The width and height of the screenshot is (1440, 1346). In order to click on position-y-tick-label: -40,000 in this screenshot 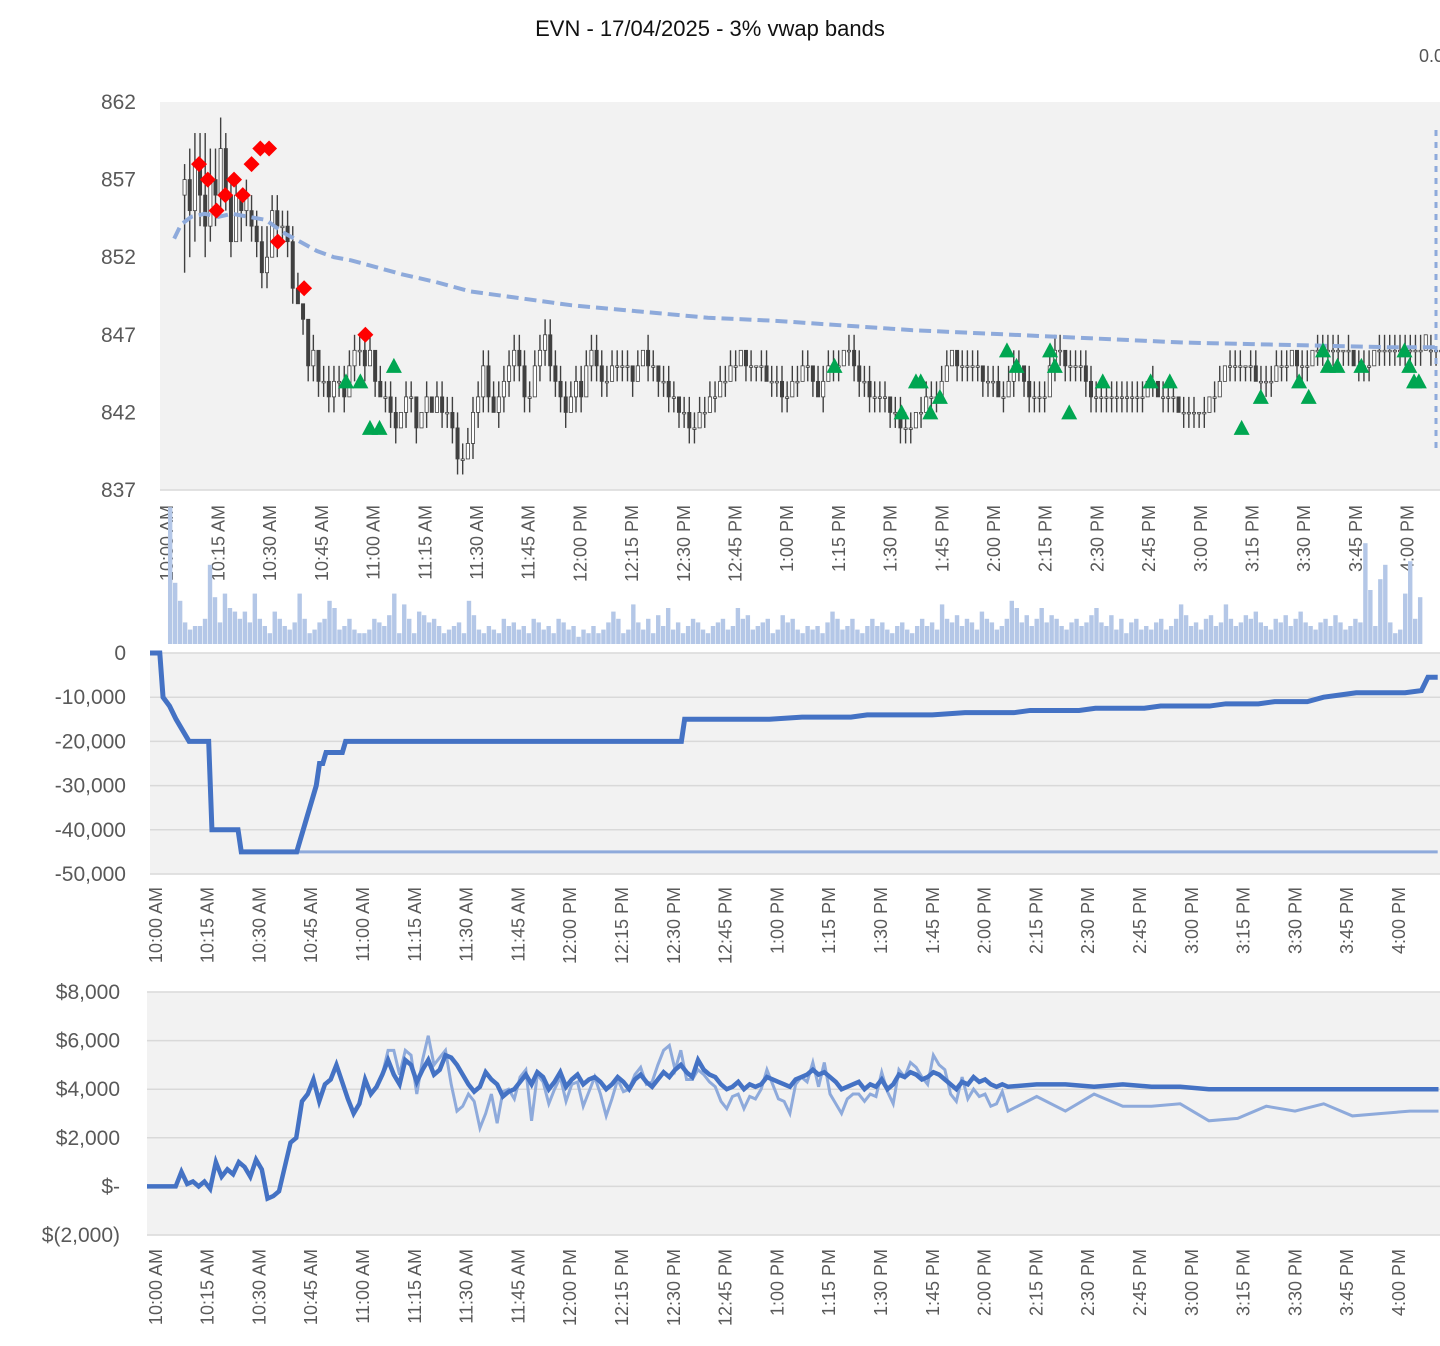, I will do `click(90, 830)`.